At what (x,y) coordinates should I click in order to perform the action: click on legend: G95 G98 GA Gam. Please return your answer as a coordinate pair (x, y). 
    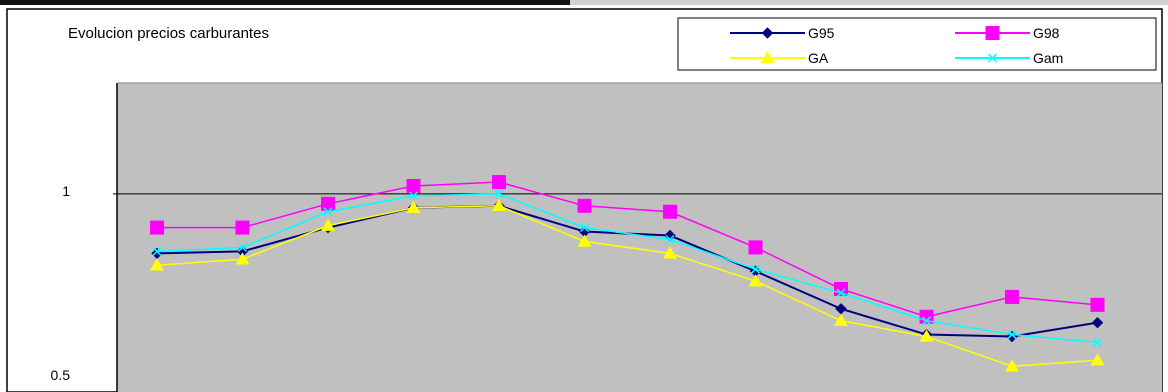
    Looking at the image, I should click on (917, 44).